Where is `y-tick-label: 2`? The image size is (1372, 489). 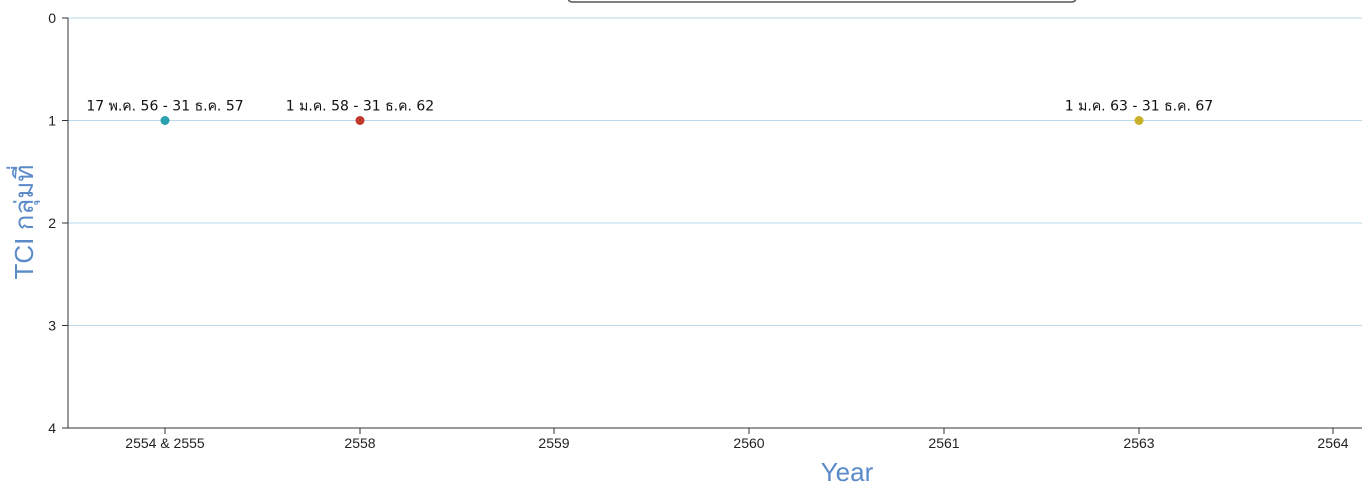 y-tick-label: 2 is located at coordinates (52, 223).